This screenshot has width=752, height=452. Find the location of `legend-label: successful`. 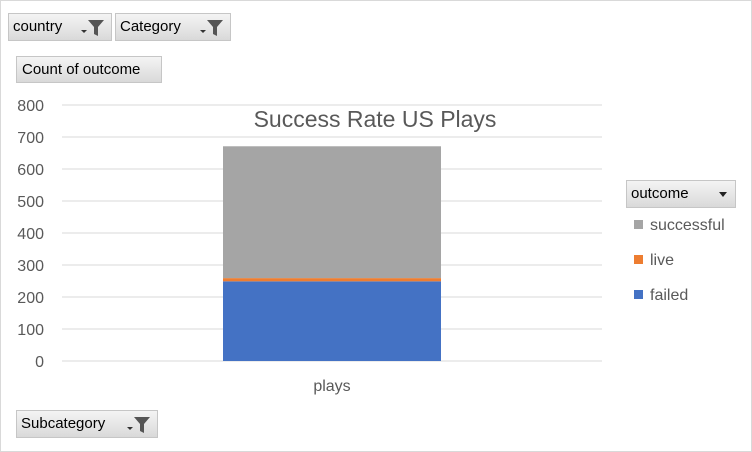

legend-label: successful is located at coordinates (687, 225).